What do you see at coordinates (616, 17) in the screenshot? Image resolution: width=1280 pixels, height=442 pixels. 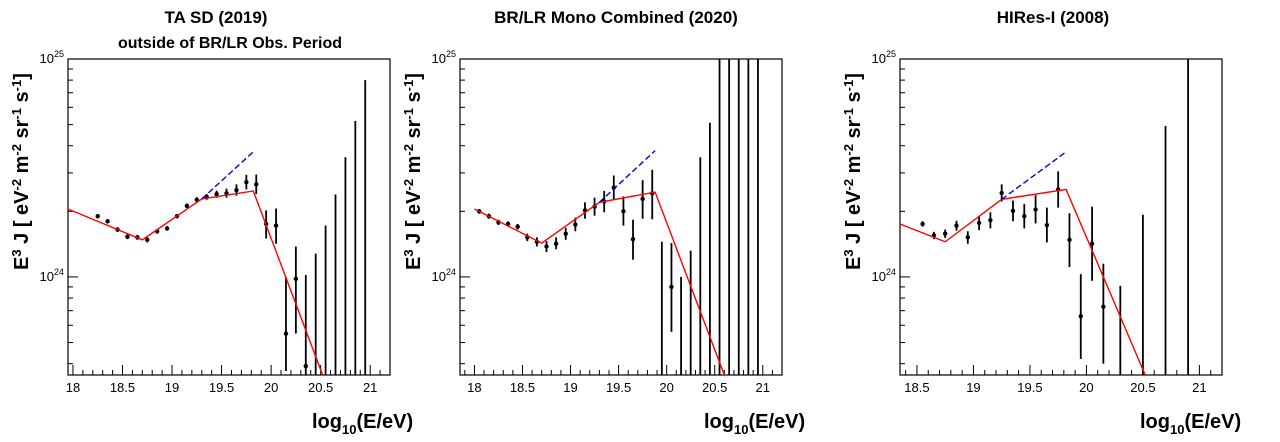 I see `panel-title: BR/LR Mono Combined (2020)` at bounding box center [616, 17].